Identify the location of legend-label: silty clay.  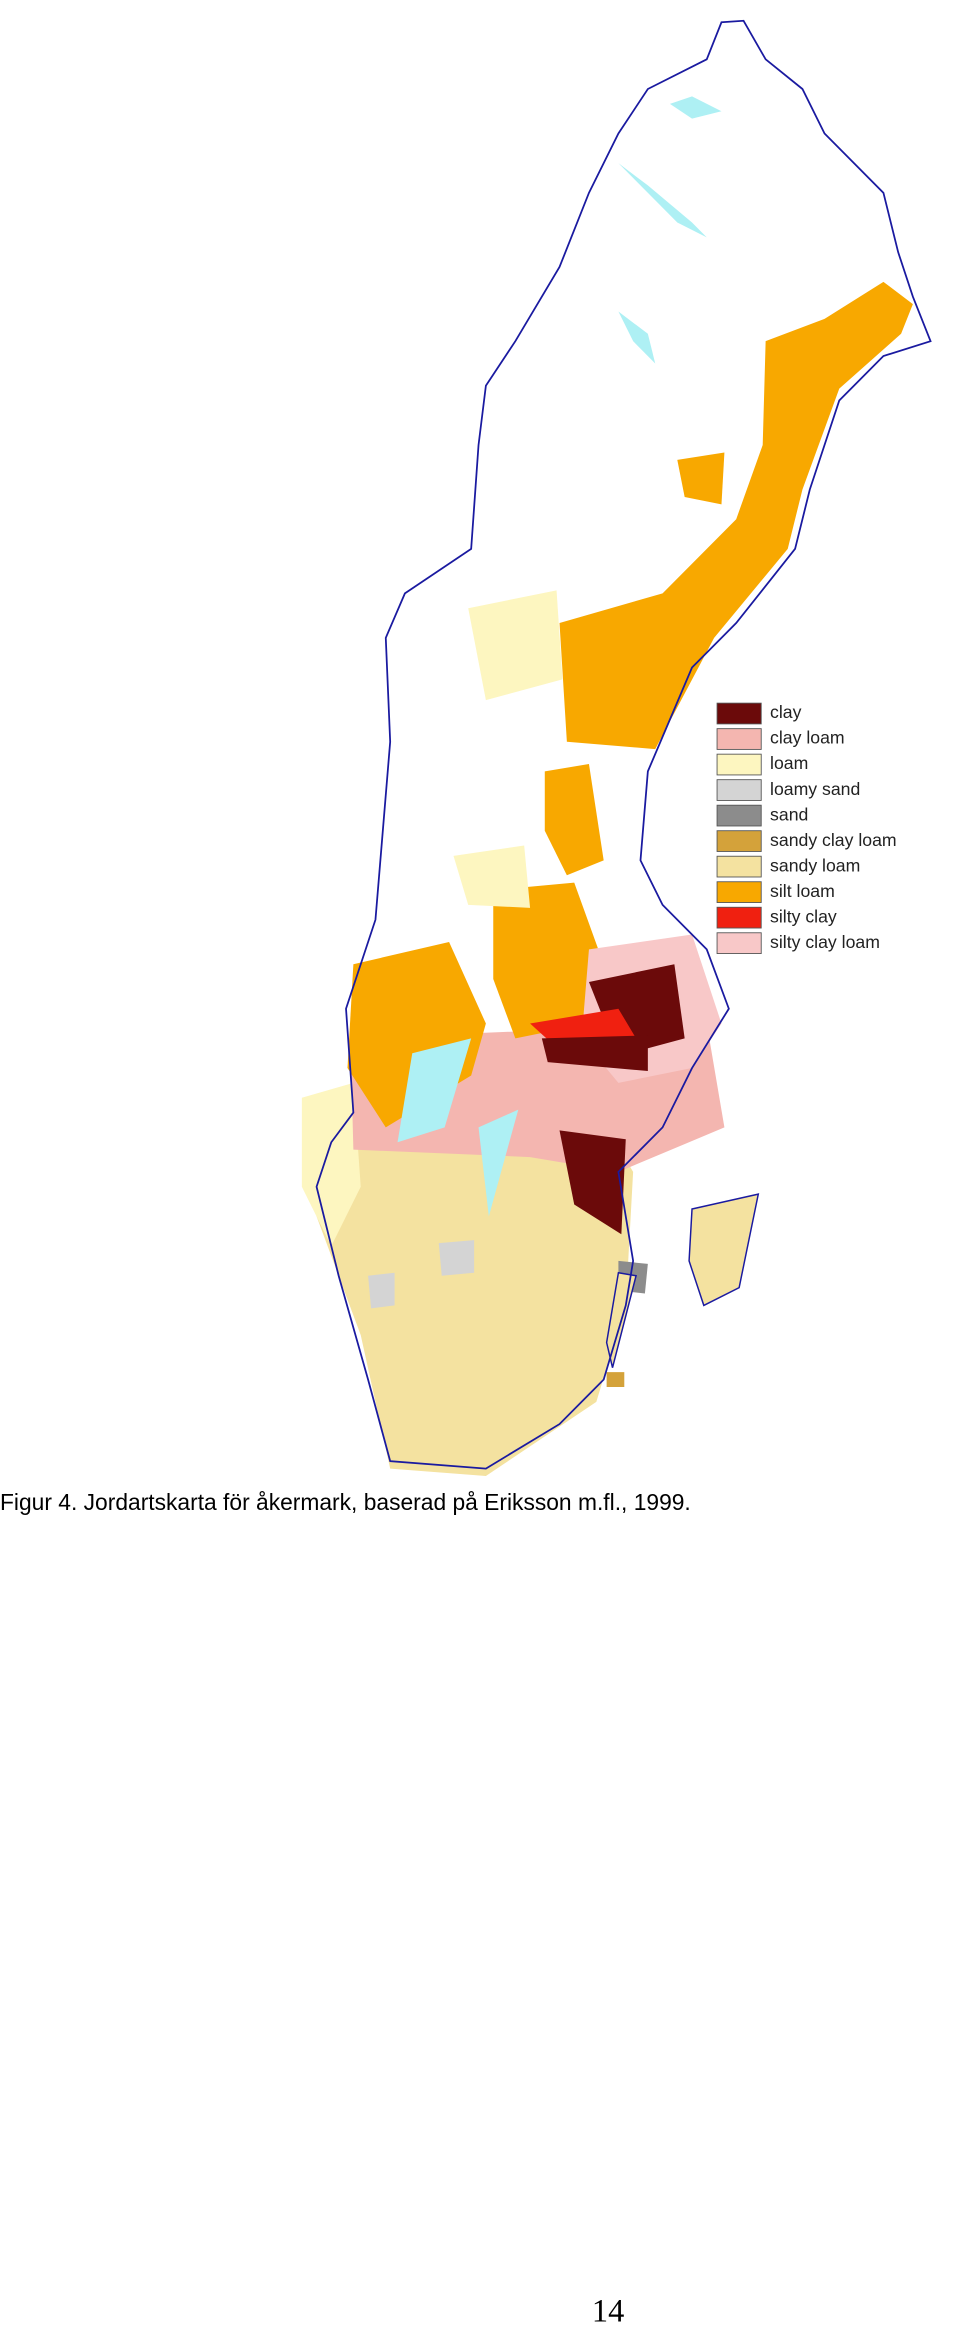
(803, 916).